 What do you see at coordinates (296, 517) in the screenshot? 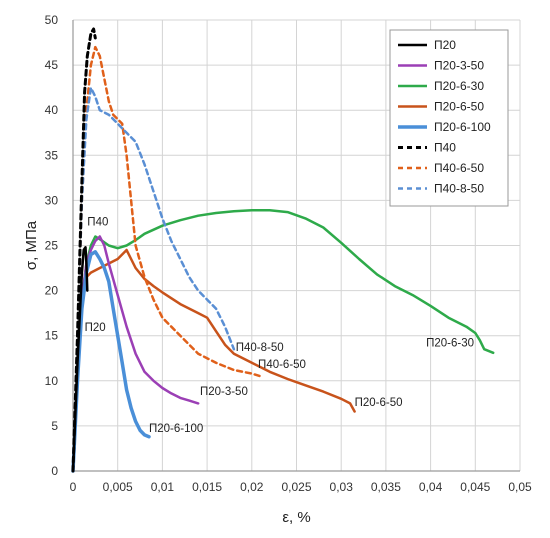
I see `x-axis-title: ε, %` at bounding box center [296, 517].